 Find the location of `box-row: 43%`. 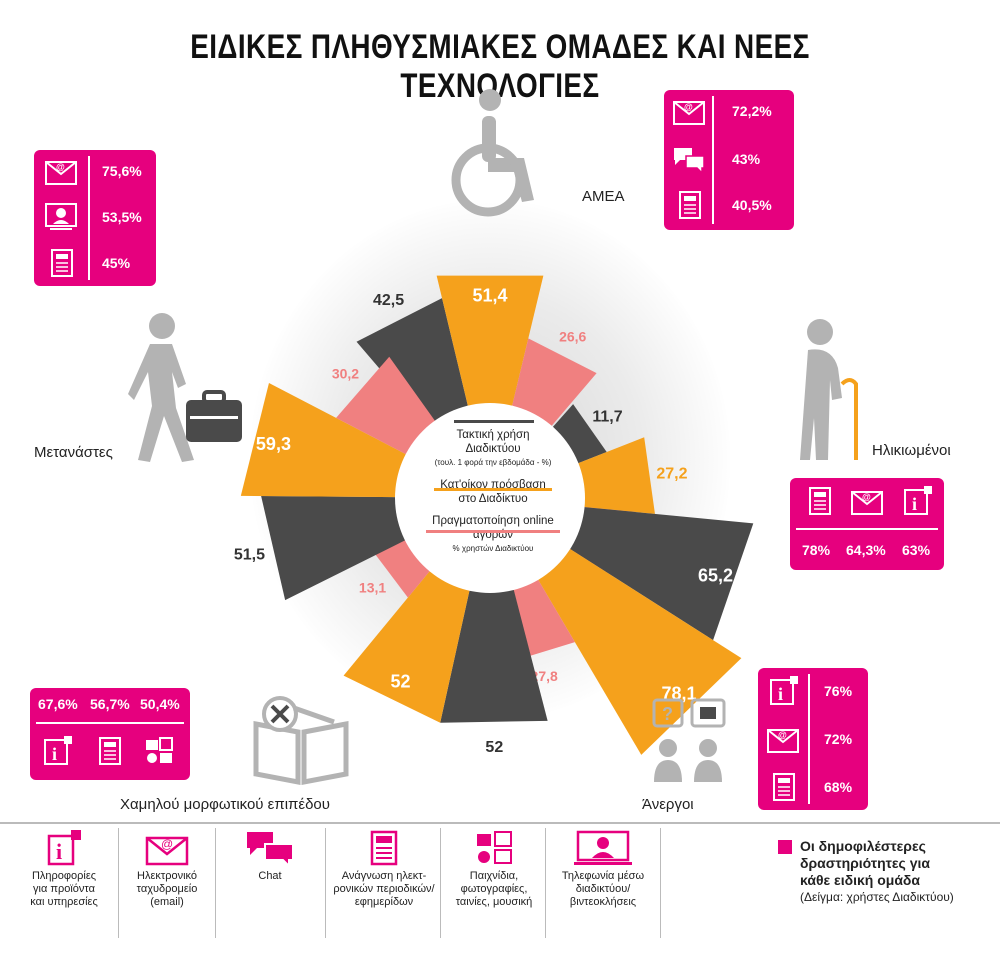

box-row: 43% is located at coordinates (716, 159).